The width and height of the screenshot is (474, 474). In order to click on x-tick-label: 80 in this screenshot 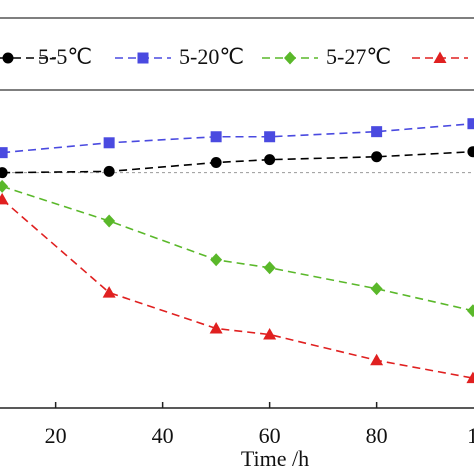, I will do `click(377, 435)`.